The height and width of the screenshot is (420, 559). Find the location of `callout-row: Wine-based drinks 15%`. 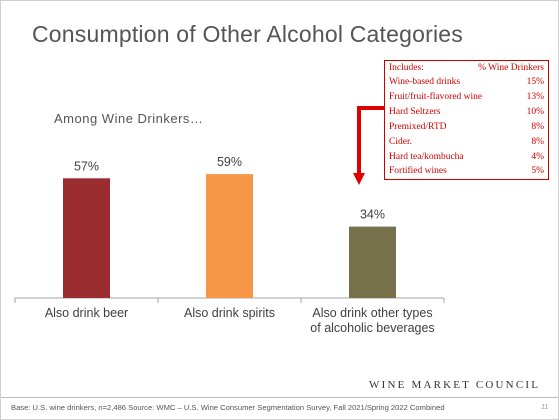

callout-row: Wine-based drinks 15% is located at coordinates (466, 82).